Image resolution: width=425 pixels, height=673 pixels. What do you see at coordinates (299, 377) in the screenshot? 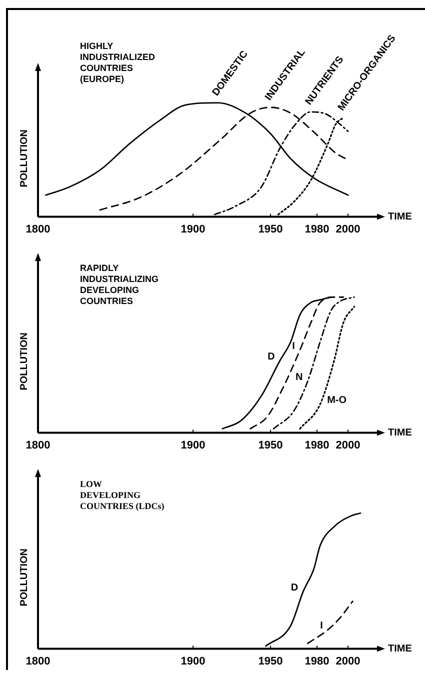
I see `series-label: N` at bounding box center [299, 377].